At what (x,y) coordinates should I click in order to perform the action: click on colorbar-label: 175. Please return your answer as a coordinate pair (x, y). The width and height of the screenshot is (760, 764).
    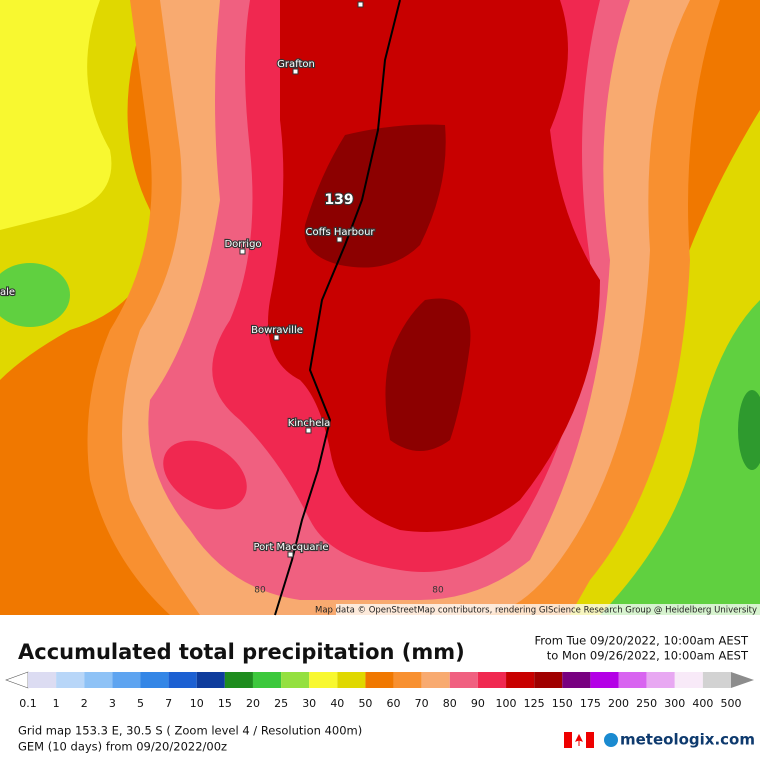
    Looking at the image, I should click on (590, 703).